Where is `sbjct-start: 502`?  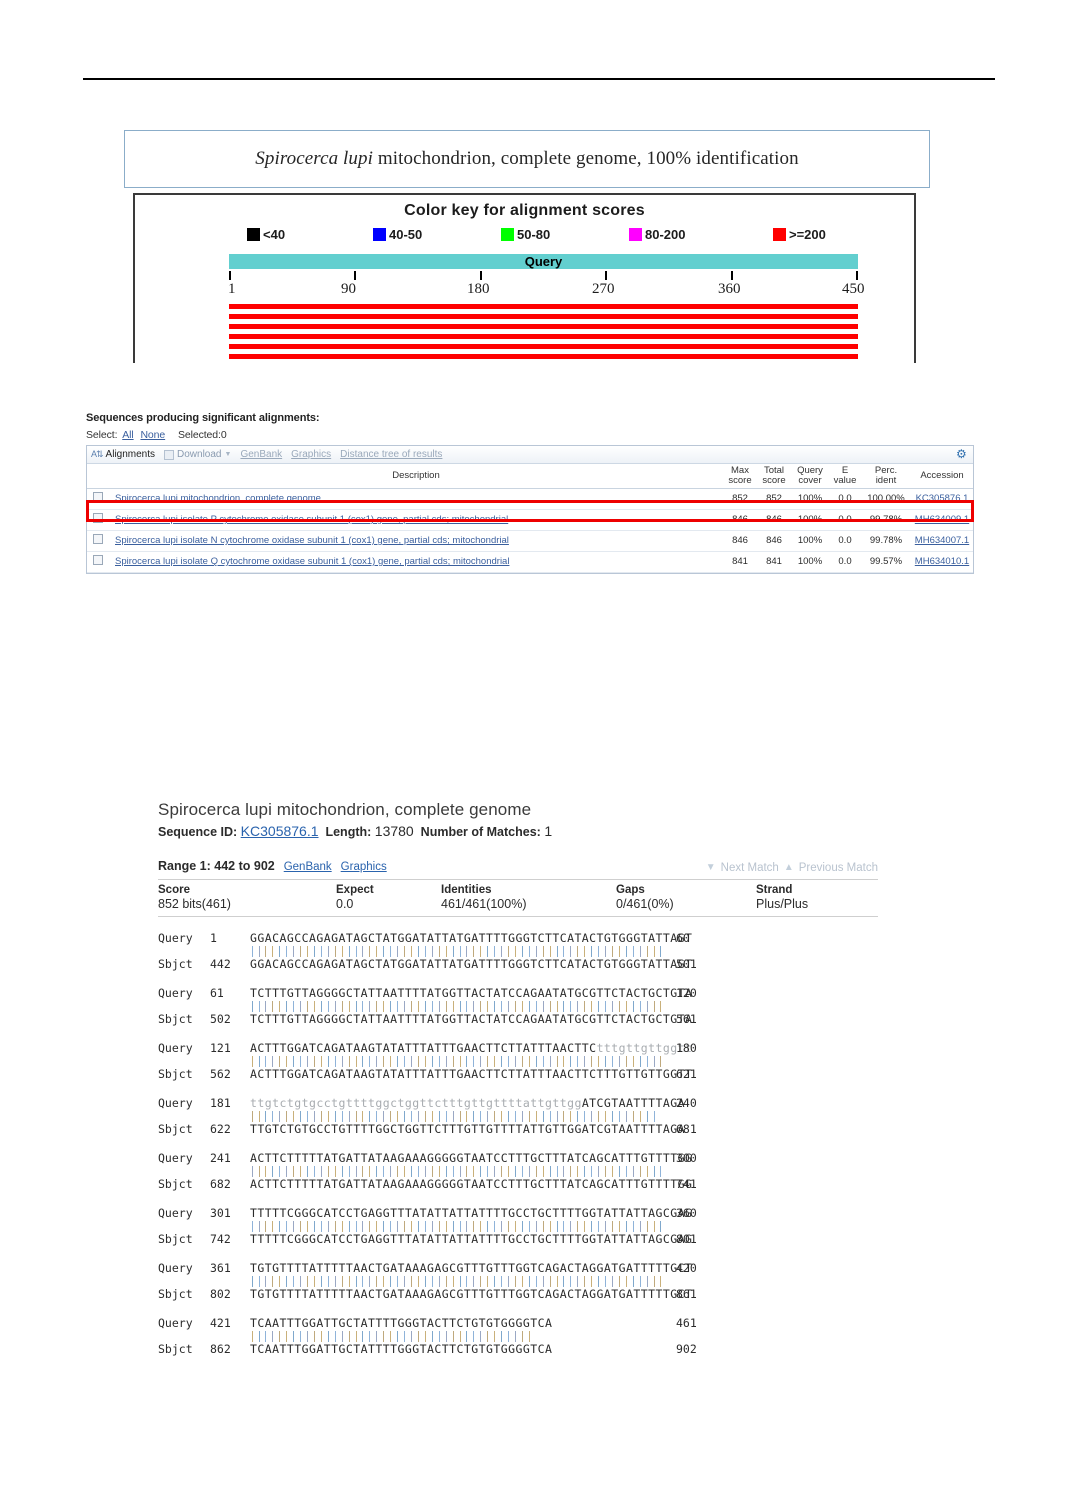 sbjct-start: 502 is located at coordinates (220, 1018).